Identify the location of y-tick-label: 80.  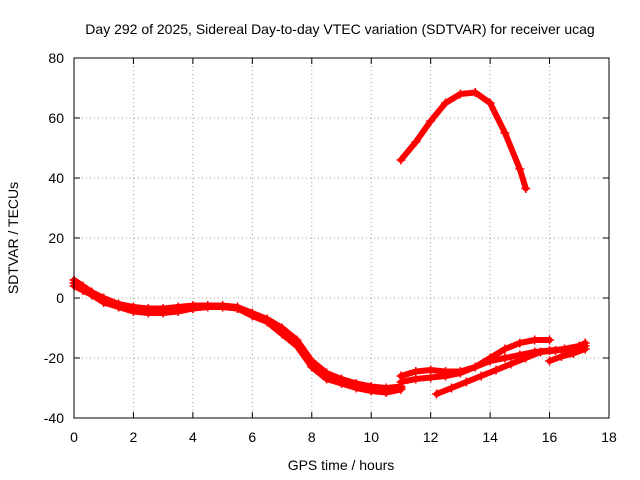
(56, 58).